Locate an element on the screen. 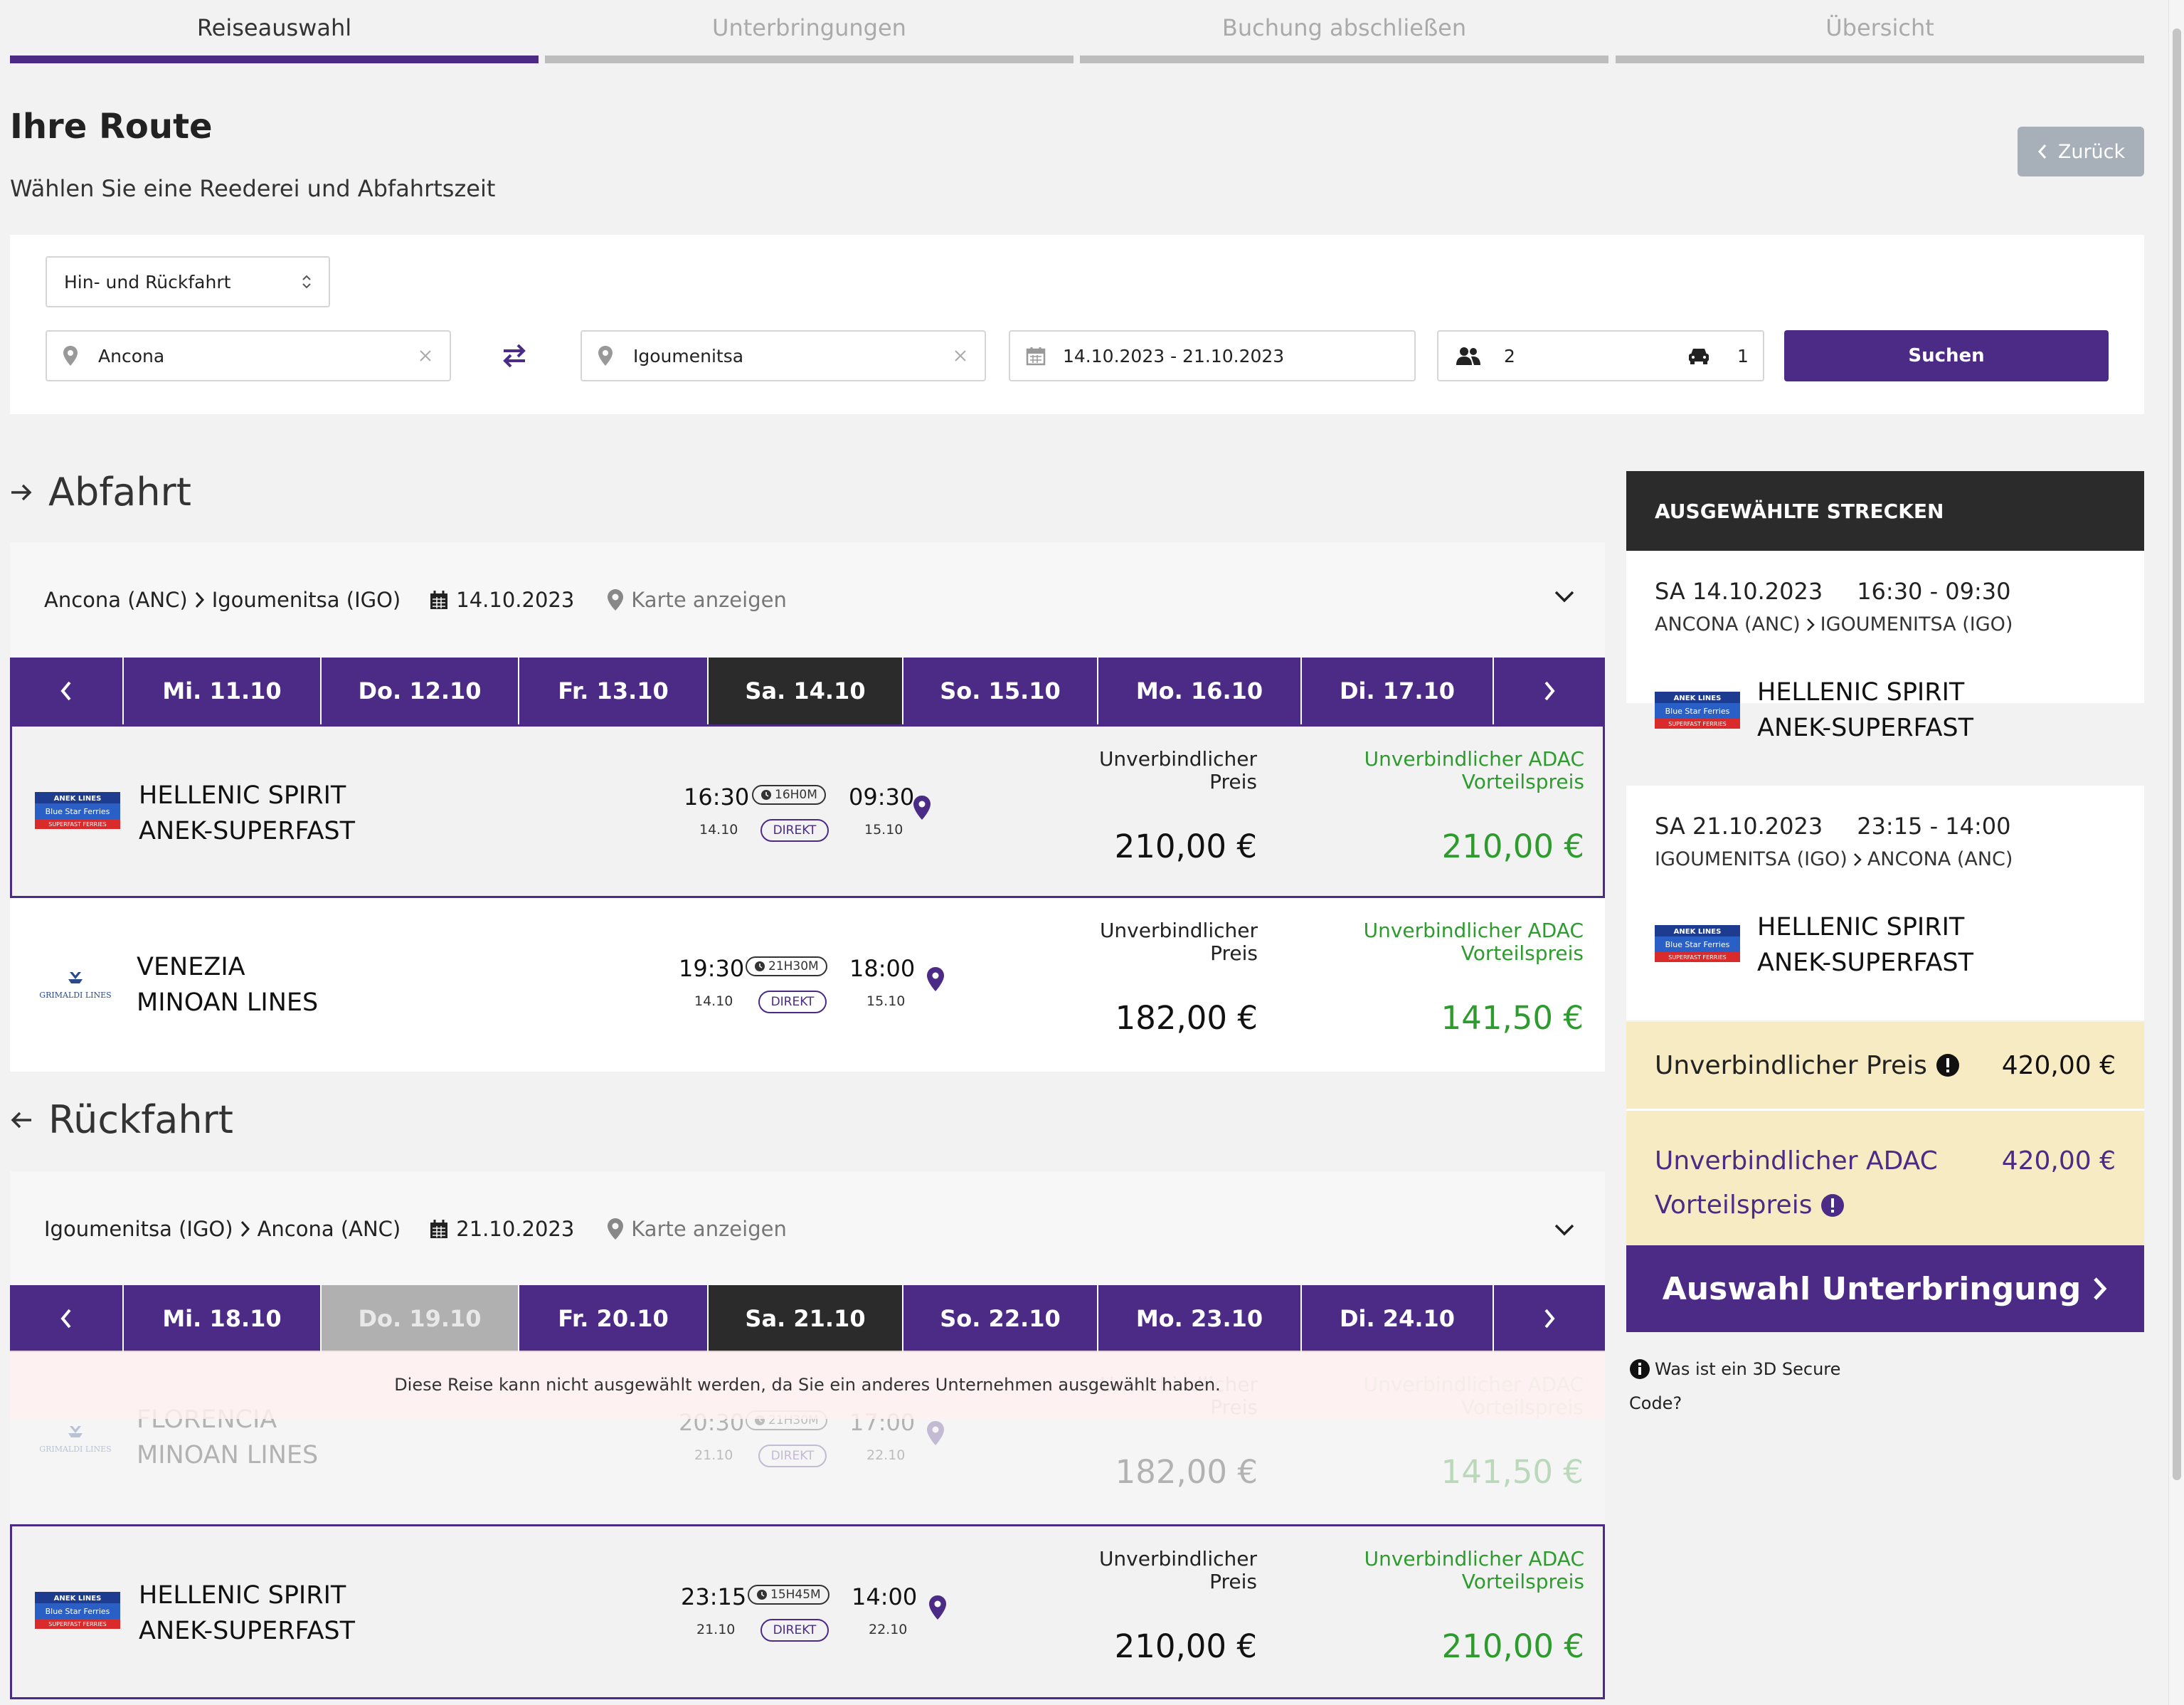 Image resolution: width=2184 pixels, height=1705 pixels. date-tab-selected: Sa. 14.10 is located at coordinates (806, 691).